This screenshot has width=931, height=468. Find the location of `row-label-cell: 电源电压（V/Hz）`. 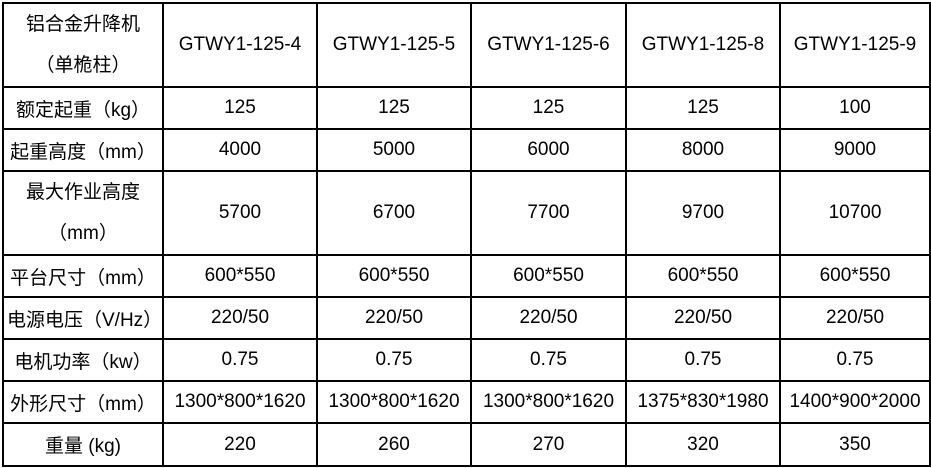

row-label-cell: 电源电压（V/Hz） is located at coordinates (83, 318).